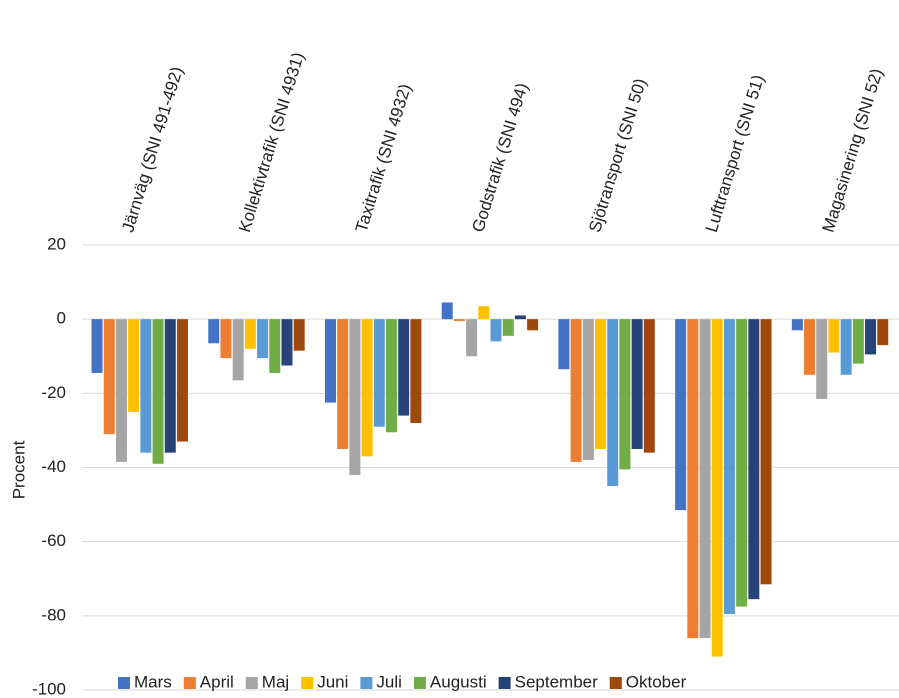 This screenshot has width=899, height=698. What do you see at coordinates (271, 142) in the screenshot?
I see `category-label: Kollektivtrafik (SNI 4931)` at bounding box center [271, 142].